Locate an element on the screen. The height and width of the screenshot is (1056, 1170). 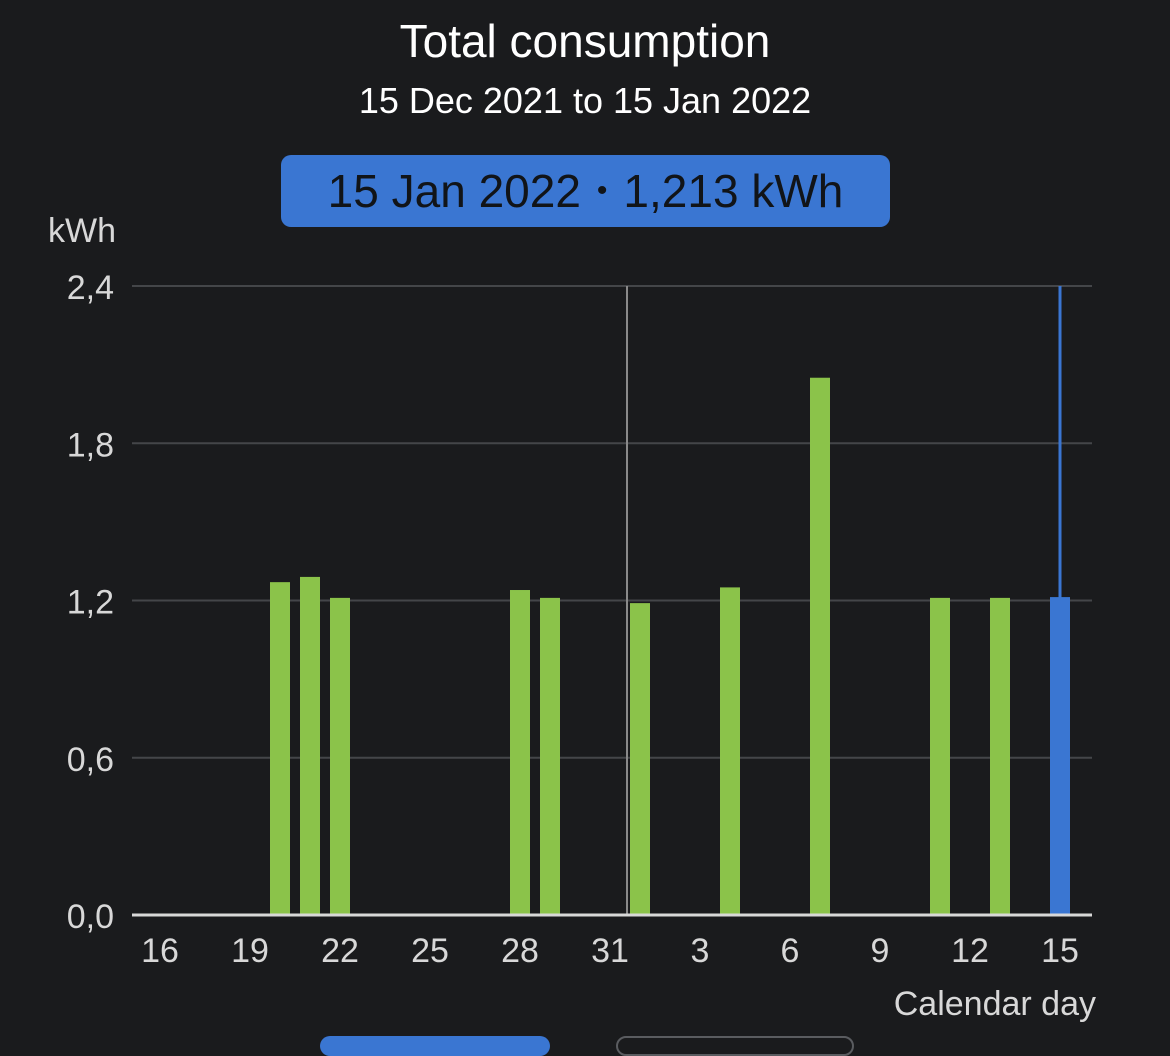
x-tick-label: 19 is located at coordinates (250, 951).